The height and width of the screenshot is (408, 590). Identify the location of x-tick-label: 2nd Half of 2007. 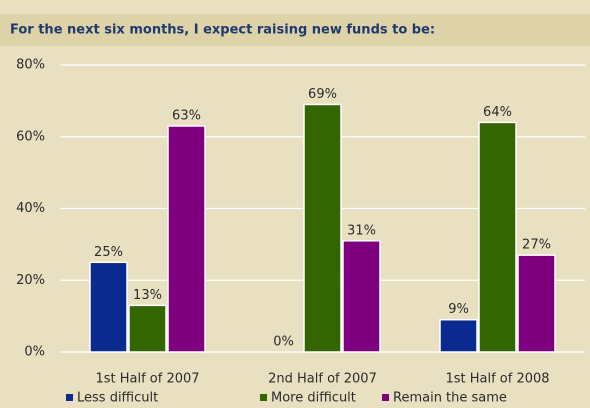
(322, 379).